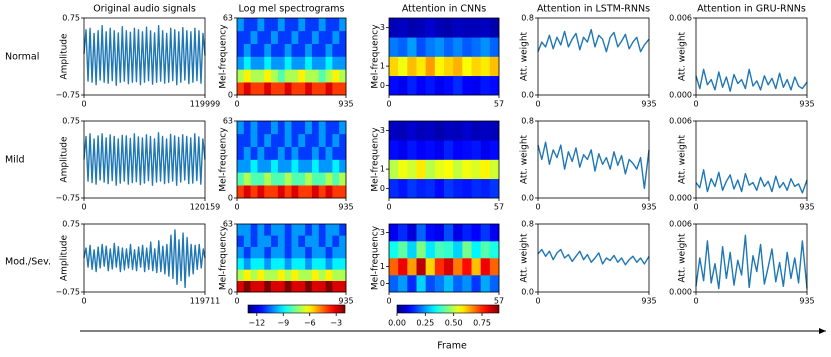  What do you see at coordinates (230, 198) in the screenshot?
I see `y-tick-label: 0` at bounding box center [230, 198].